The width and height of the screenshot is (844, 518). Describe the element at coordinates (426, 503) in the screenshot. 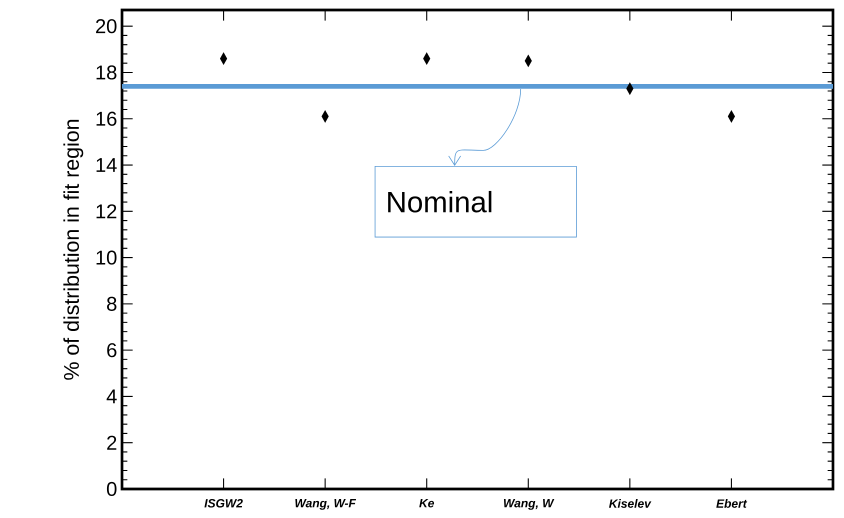

I see `x-tick-label: Ke` at that location.